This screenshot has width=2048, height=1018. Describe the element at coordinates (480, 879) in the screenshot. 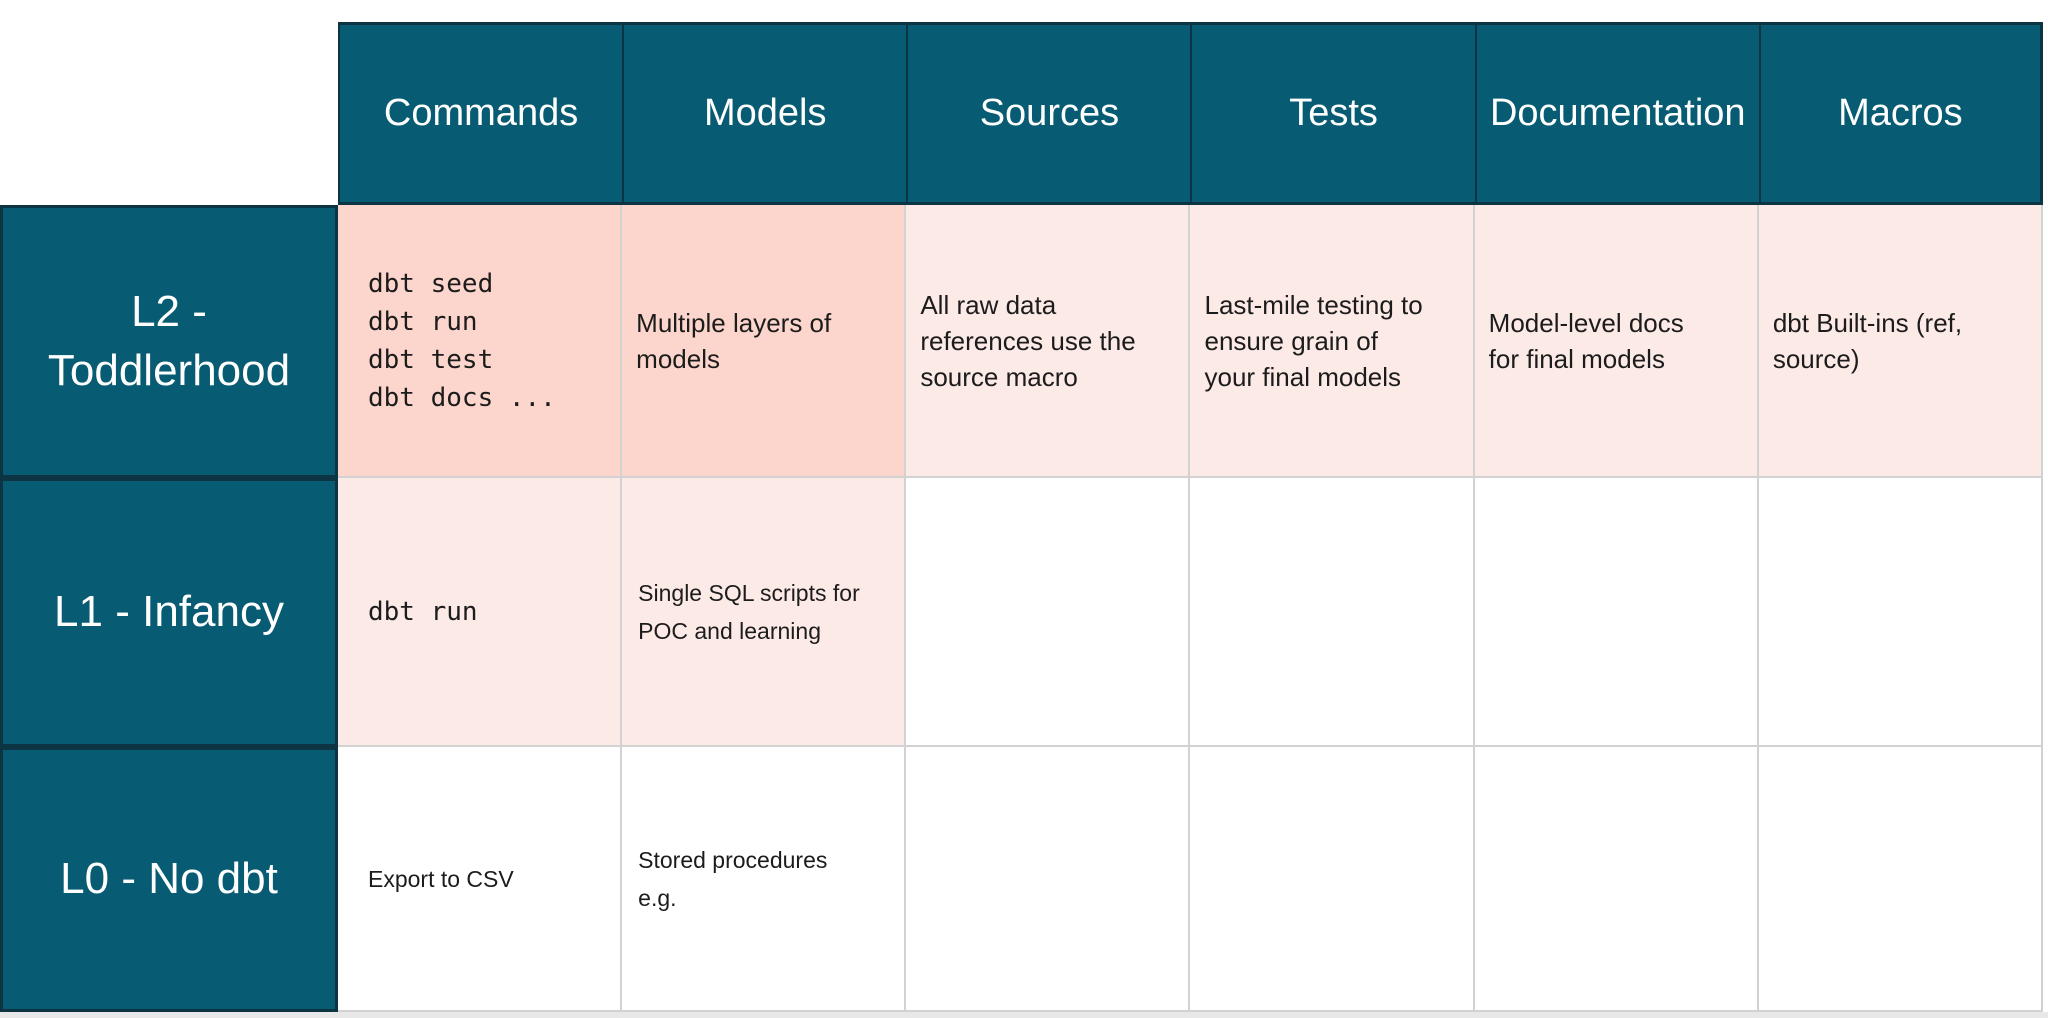

I see `cell-l0-commands: Export to CSV` at that location.